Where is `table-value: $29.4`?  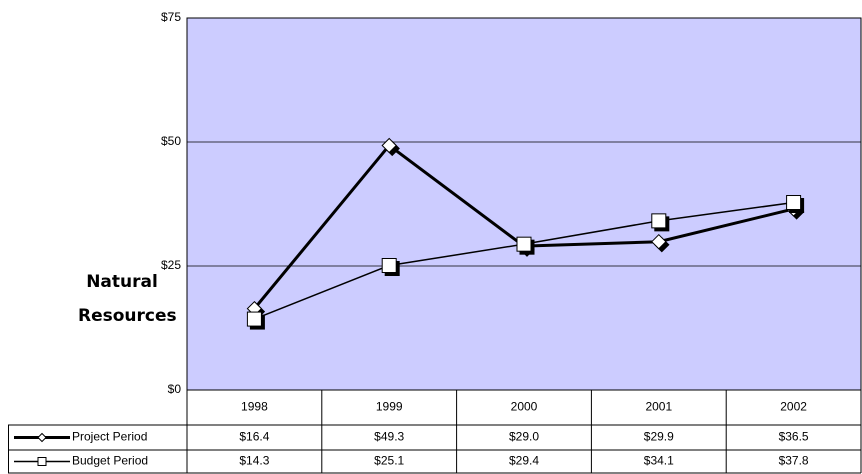 table-value: $29.4 is located at coordinates (524, 461).